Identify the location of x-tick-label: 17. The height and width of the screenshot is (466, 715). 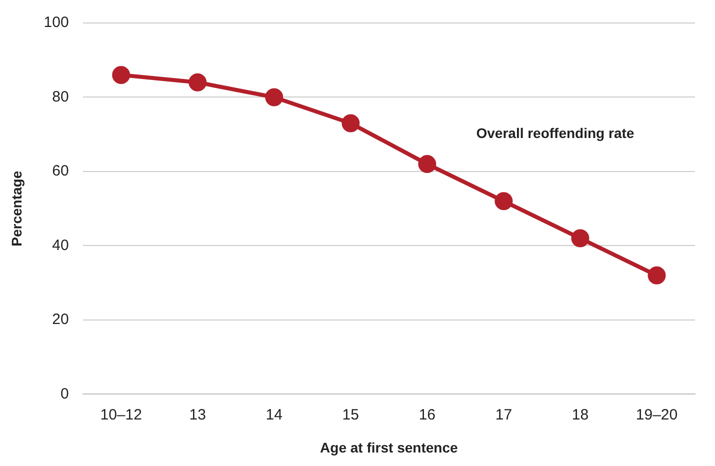
(503, 415).